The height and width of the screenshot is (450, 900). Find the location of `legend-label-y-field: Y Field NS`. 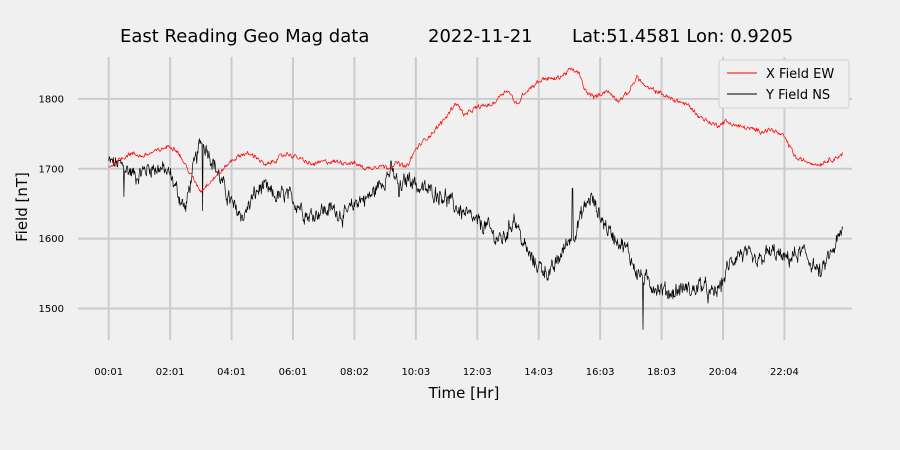

legend-label-y-field: Y Field NS is located at coordinates (797, 95).